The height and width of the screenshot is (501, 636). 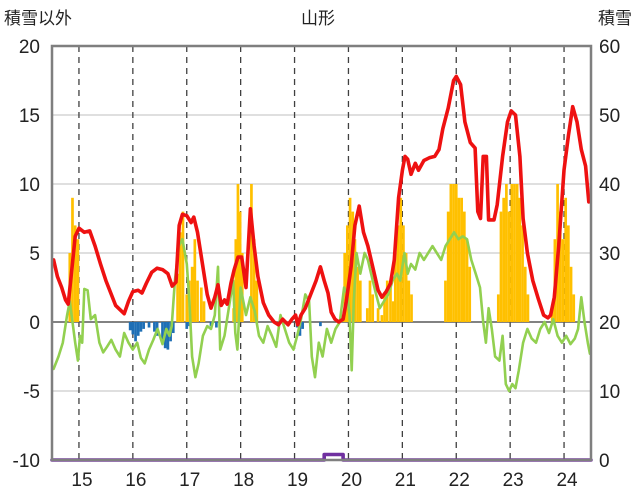 What do you see at coordinates (189, 480) in the screenshot?
I see `x-tick-label: 17` at bounding box center [189, 480].